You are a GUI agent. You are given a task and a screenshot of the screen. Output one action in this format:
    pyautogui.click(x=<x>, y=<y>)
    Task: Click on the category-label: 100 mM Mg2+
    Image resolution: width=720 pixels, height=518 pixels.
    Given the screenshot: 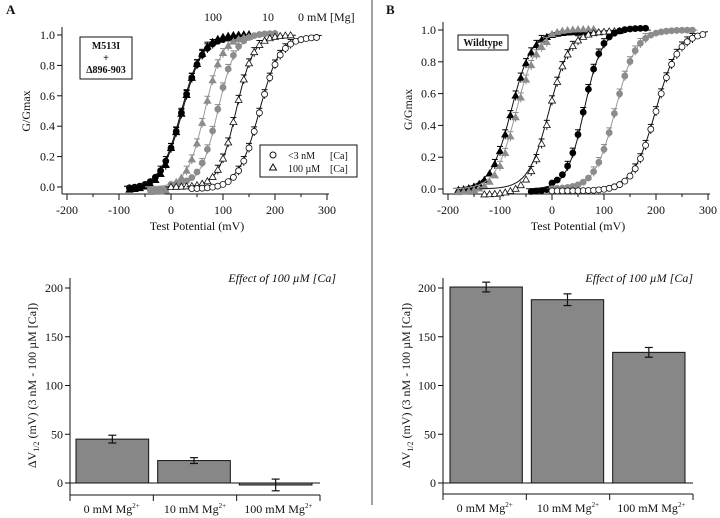 What is the action you would take?
    pyautogui.click(x=651, y=508)
    